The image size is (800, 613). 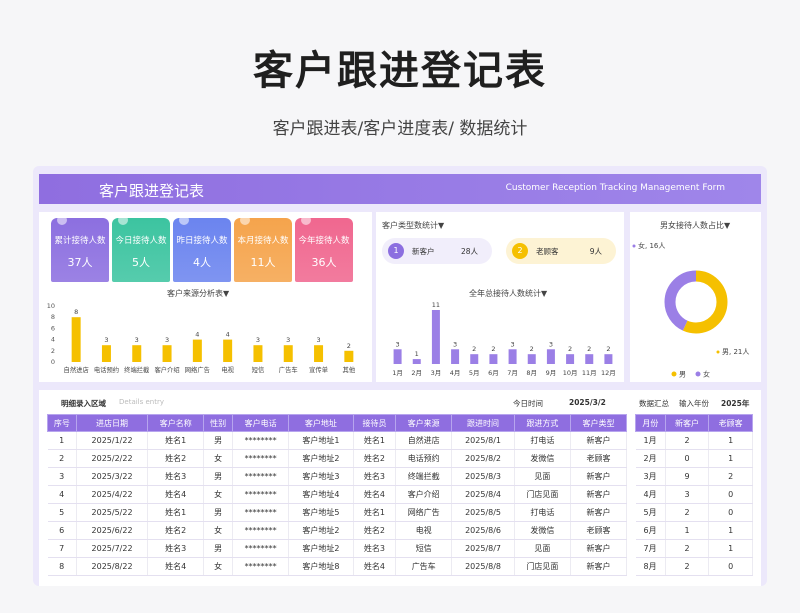 I want to click on detail-cell: 4, so click(x=62, y=494).